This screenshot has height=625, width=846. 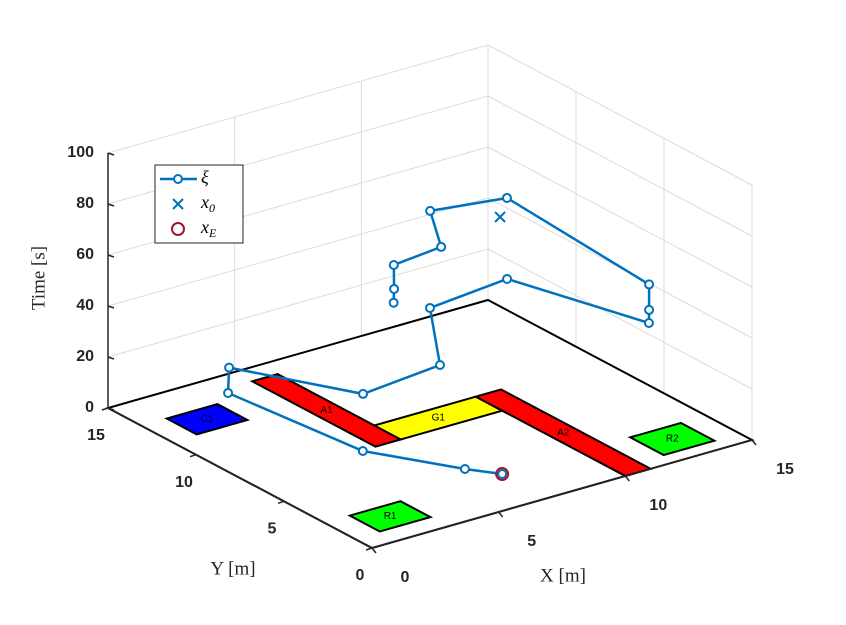 I want to click on z-tick-label: 100, so click(x=80, y=152).